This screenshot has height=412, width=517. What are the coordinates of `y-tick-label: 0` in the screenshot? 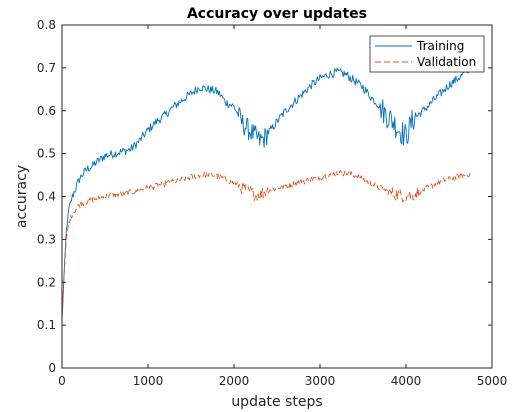 It's located at (52, 368).